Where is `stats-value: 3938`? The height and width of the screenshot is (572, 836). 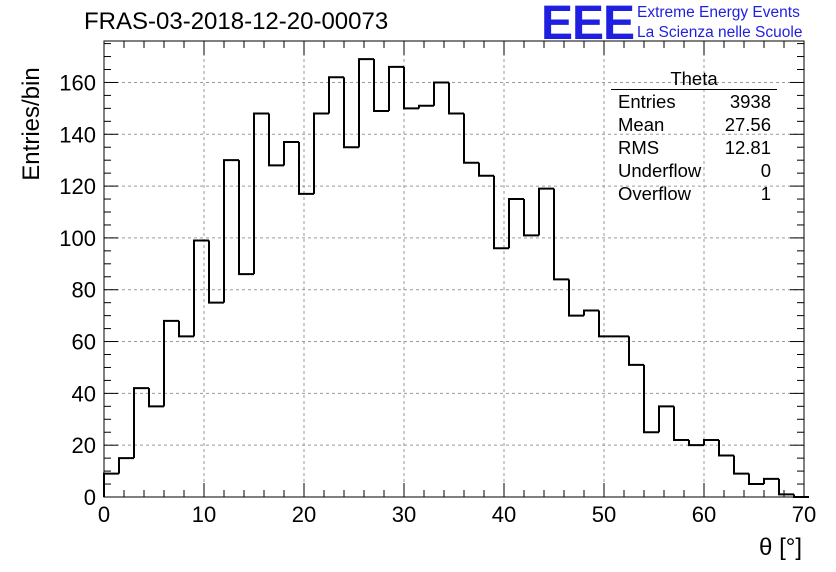 stats-value: 3938 is located at coordinates (750, 101).